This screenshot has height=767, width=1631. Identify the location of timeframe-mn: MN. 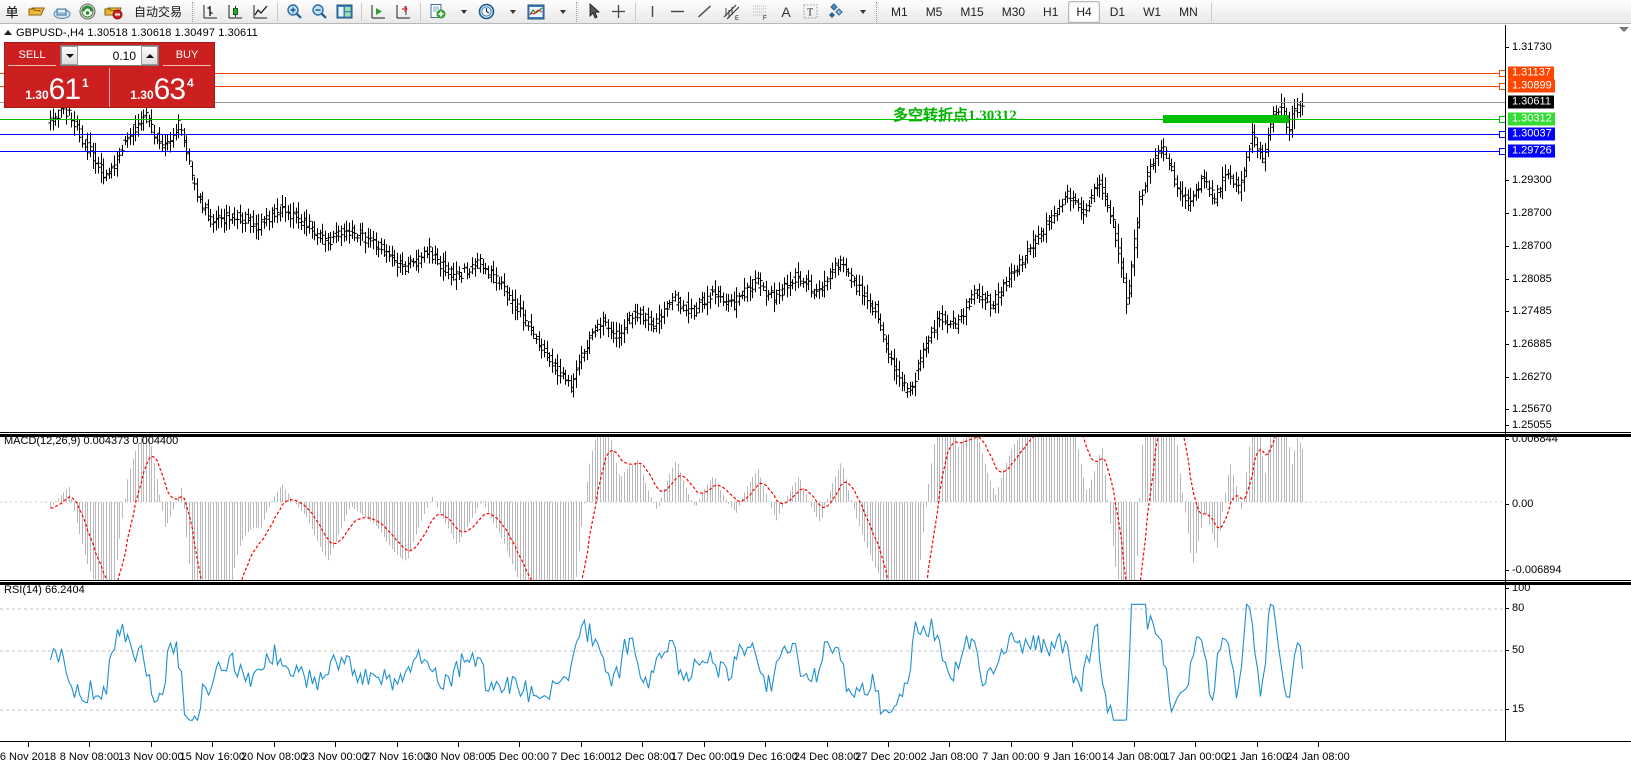
(1188, 11).